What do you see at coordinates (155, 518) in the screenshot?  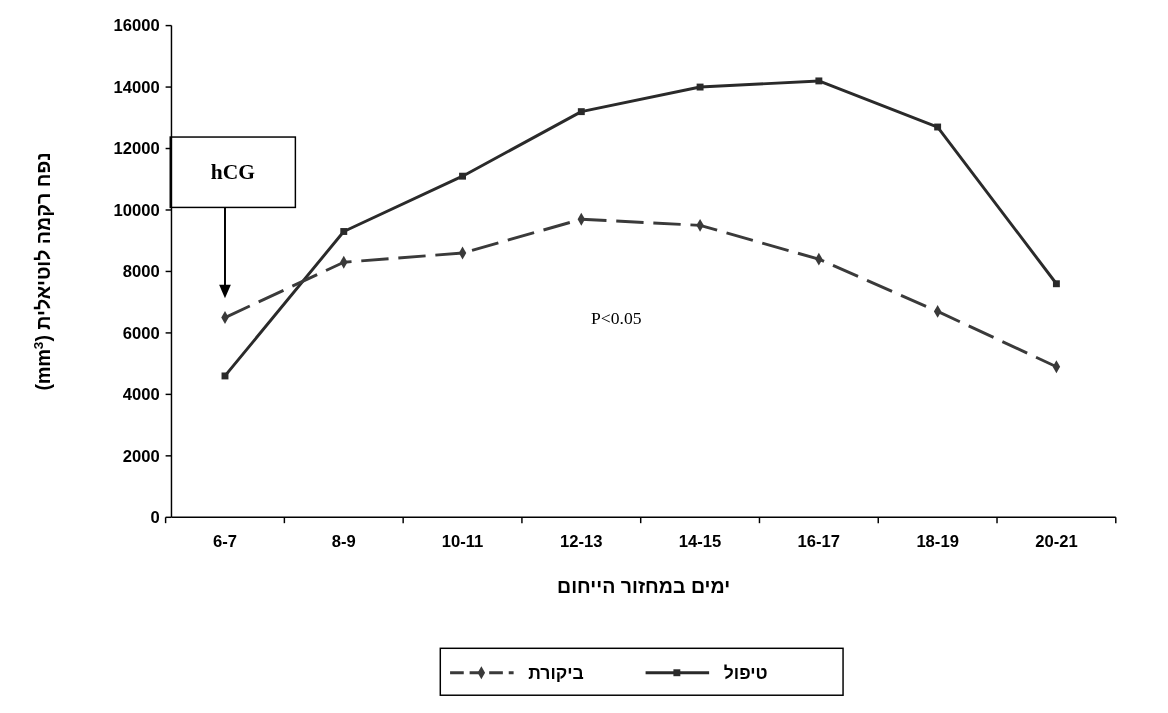 I see `y-tick-label: 0` at bounding box center [155, 518].